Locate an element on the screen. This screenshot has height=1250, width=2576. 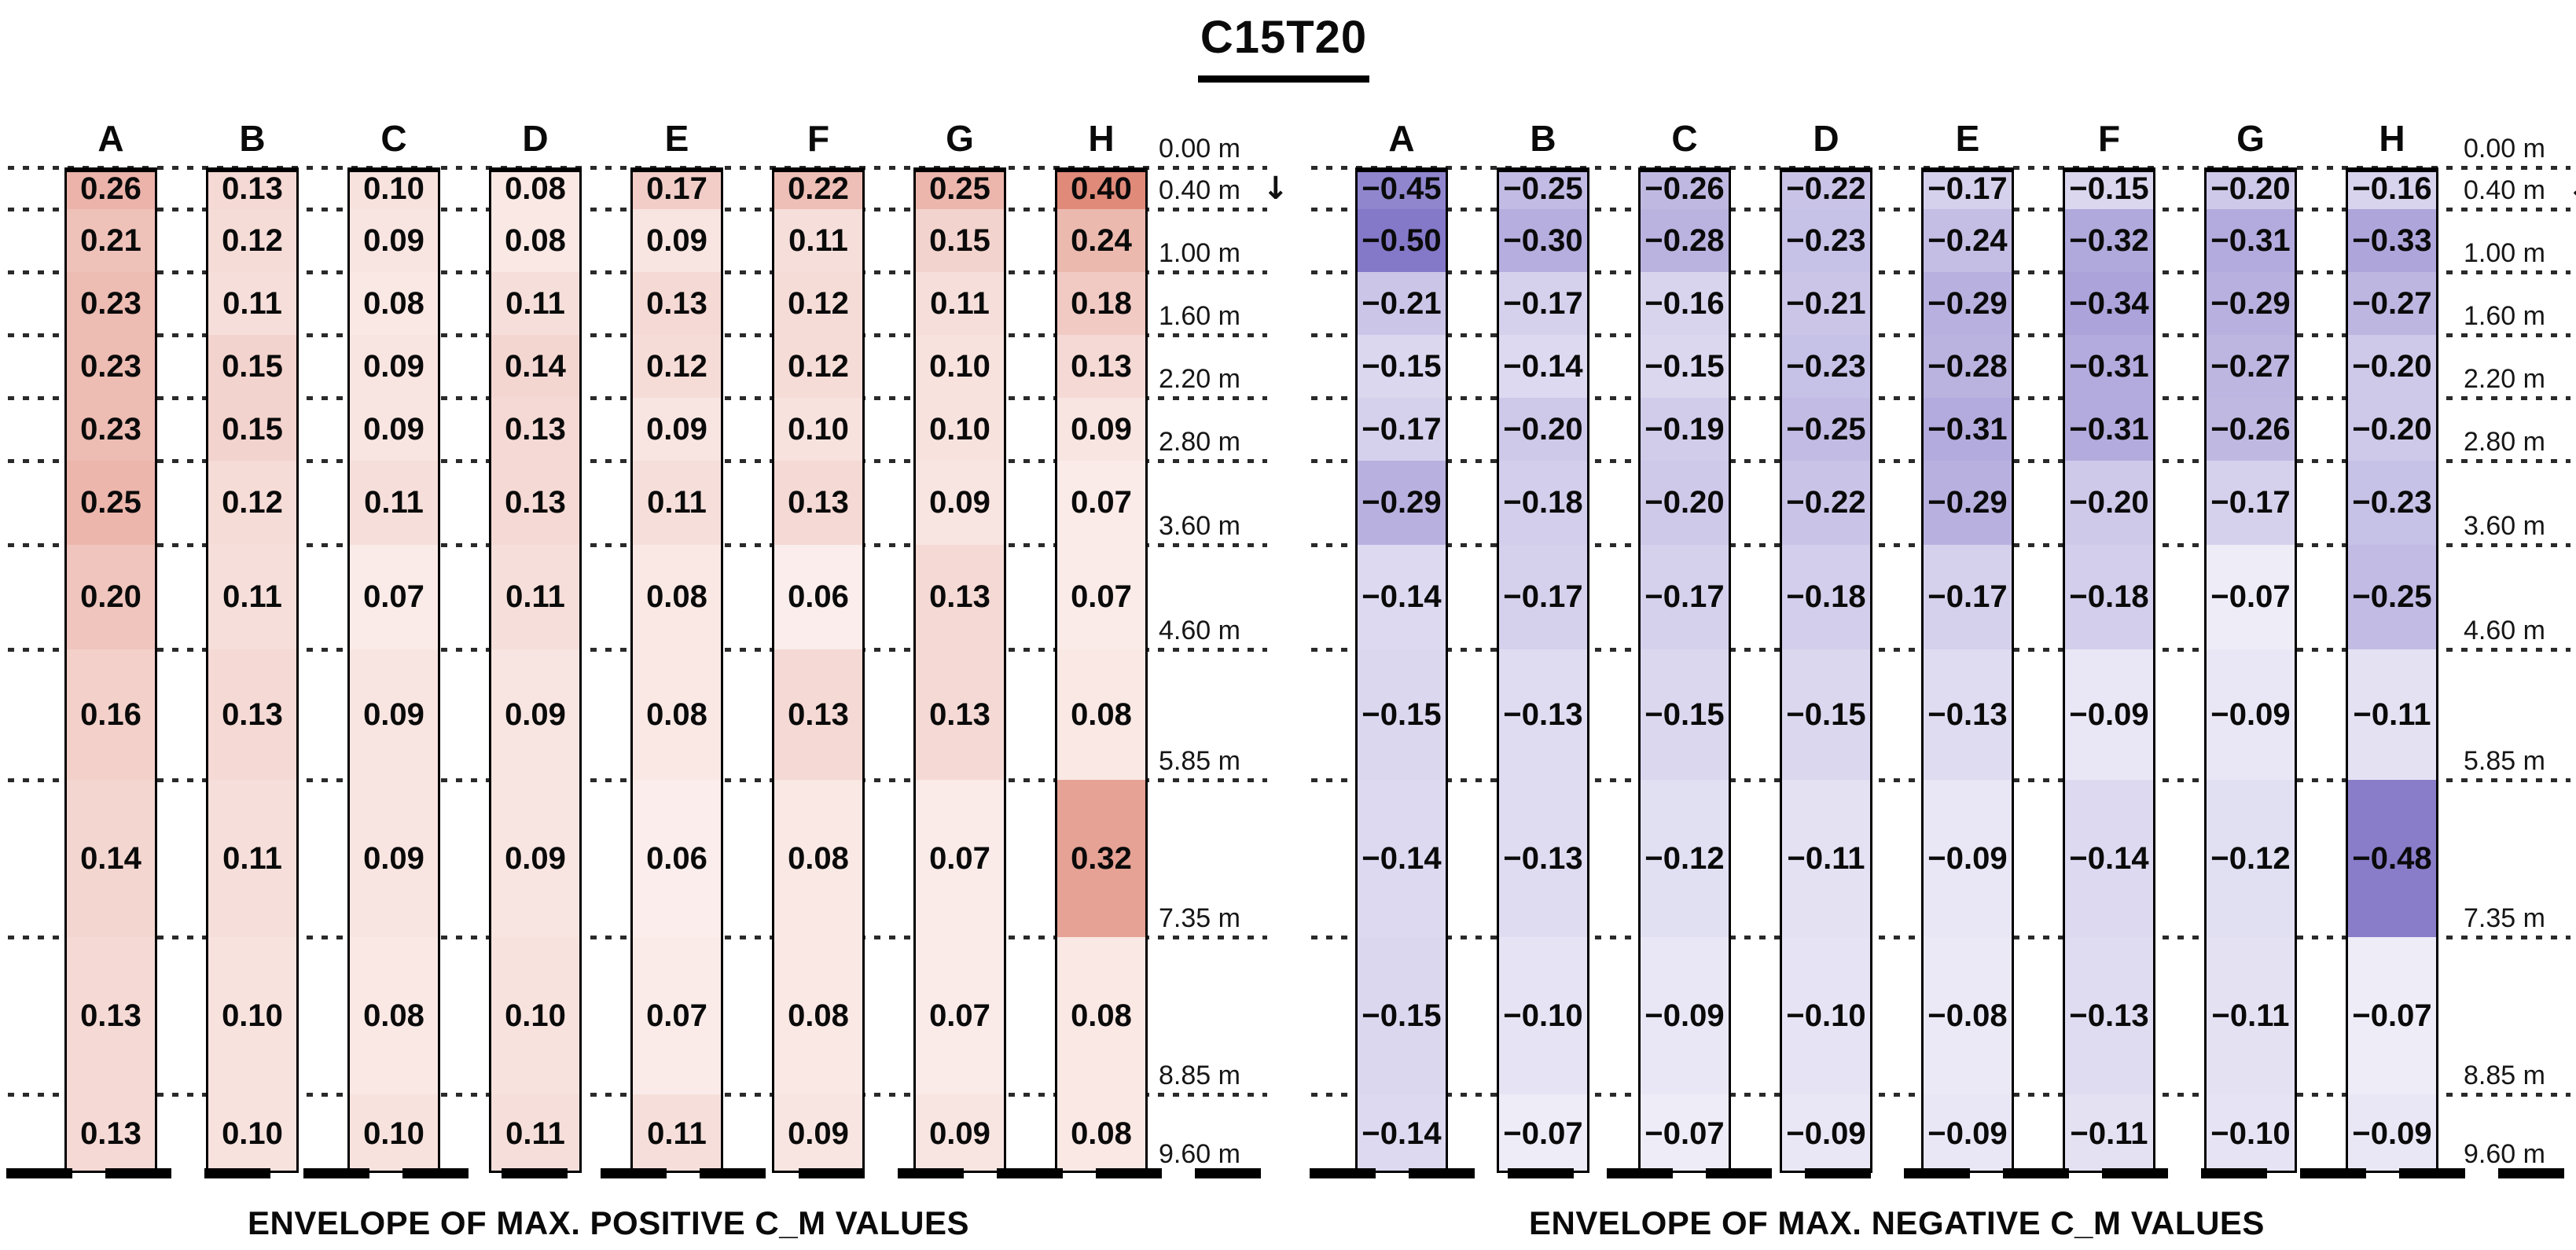
cell-value-label: −0.12 is located at coordinates (1684, 859).